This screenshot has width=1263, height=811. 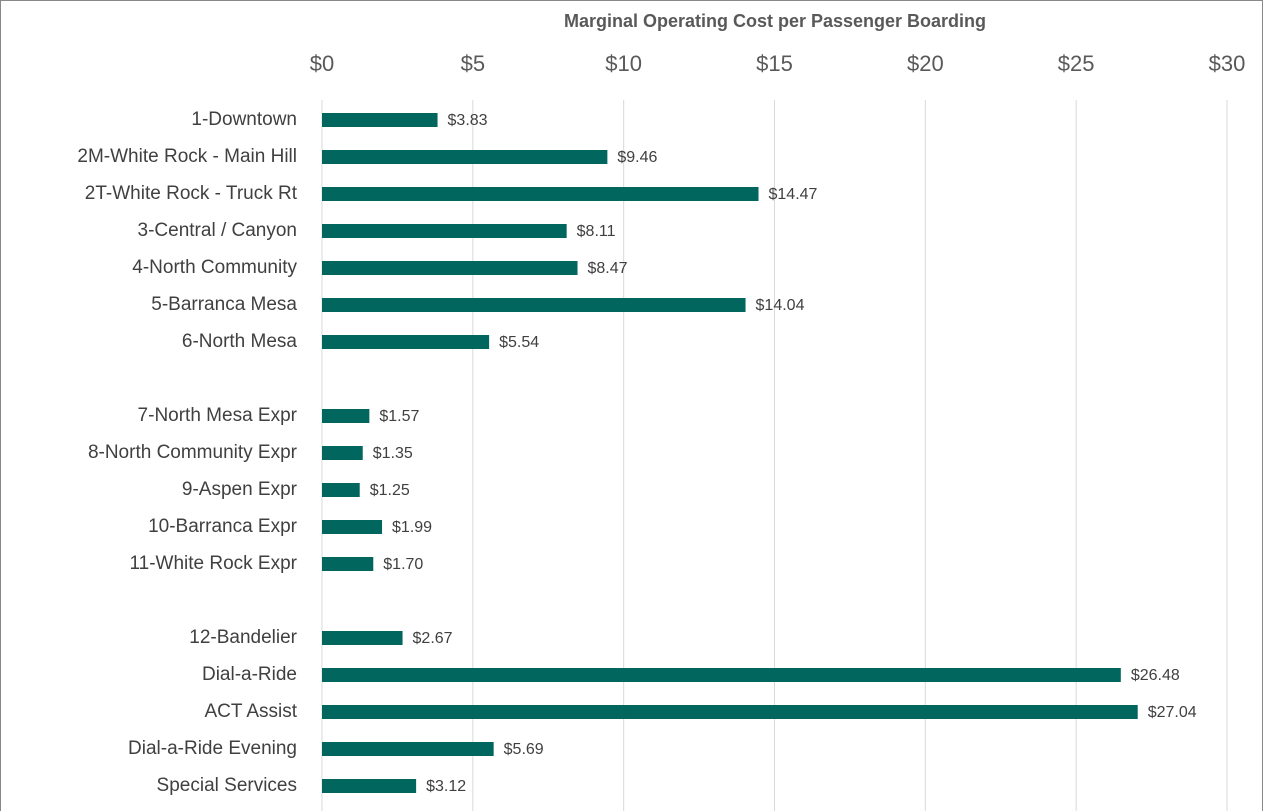 What do you see at coordinates (191, 193) in the screenshot?
I see `y-tick-label: 2T-White Rock - Truck Rt` at bounding box center [191, 193].